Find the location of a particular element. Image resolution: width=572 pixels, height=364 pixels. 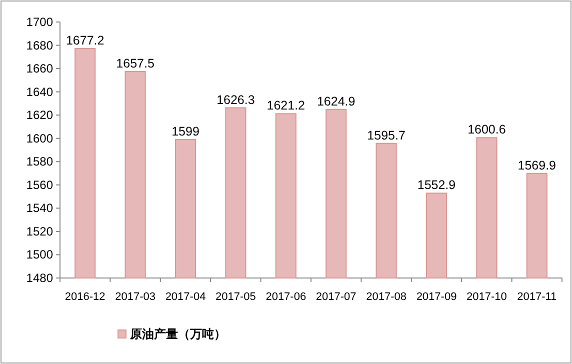

x-tick-label: 2017-09 is located at coordinates (436, 297).